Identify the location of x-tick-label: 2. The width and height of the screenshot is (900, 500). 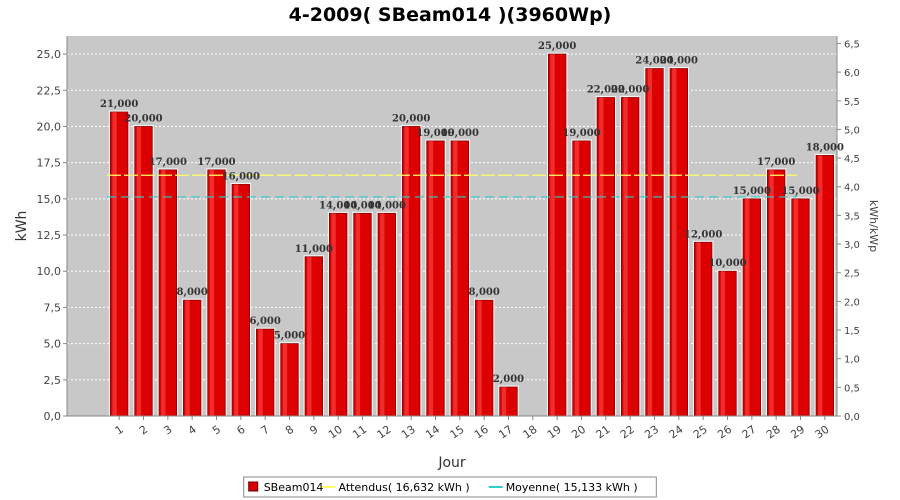
(143, 430).